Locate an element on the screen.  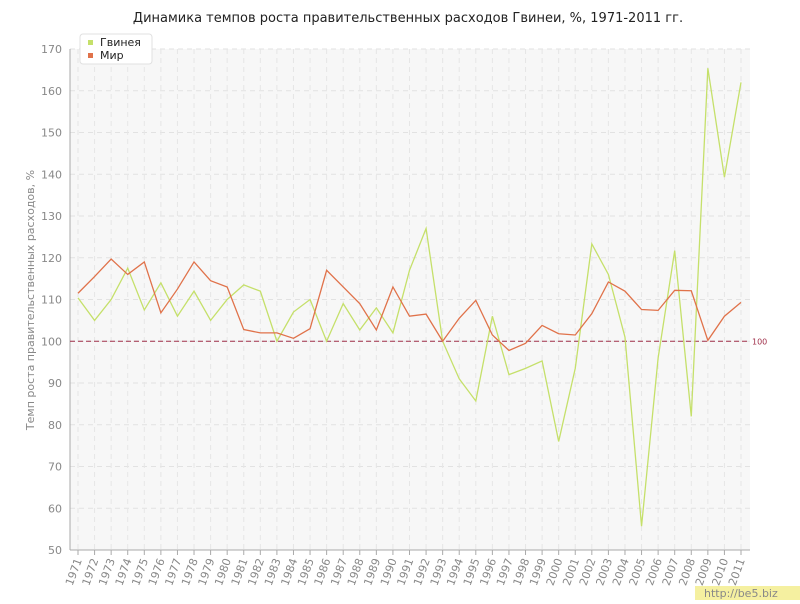
y-tick-label: 90 is located at coordinates (55, 383).